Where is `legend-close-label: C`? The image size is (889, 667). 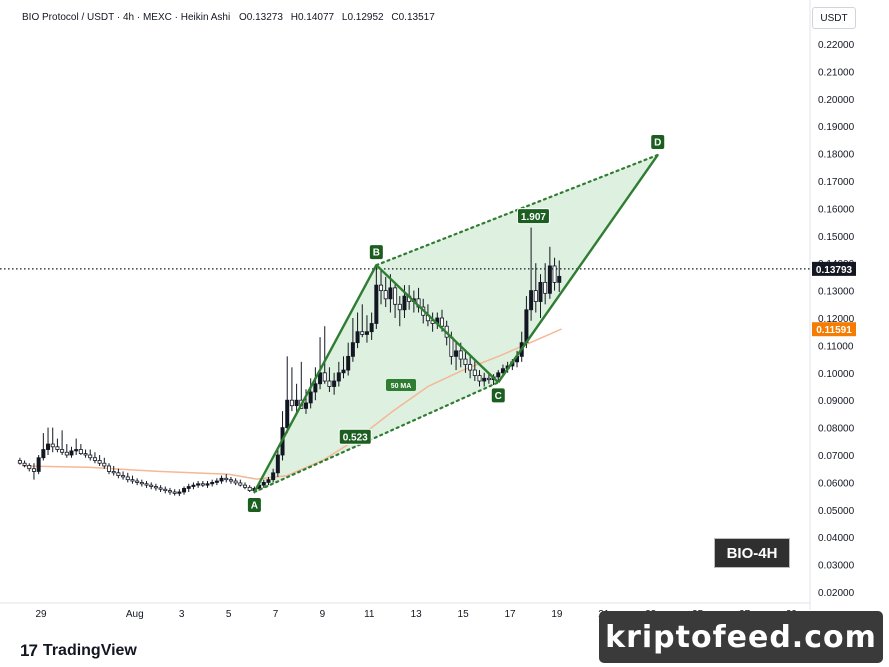
legend-close-label: C is located at coordinates (394, 17).